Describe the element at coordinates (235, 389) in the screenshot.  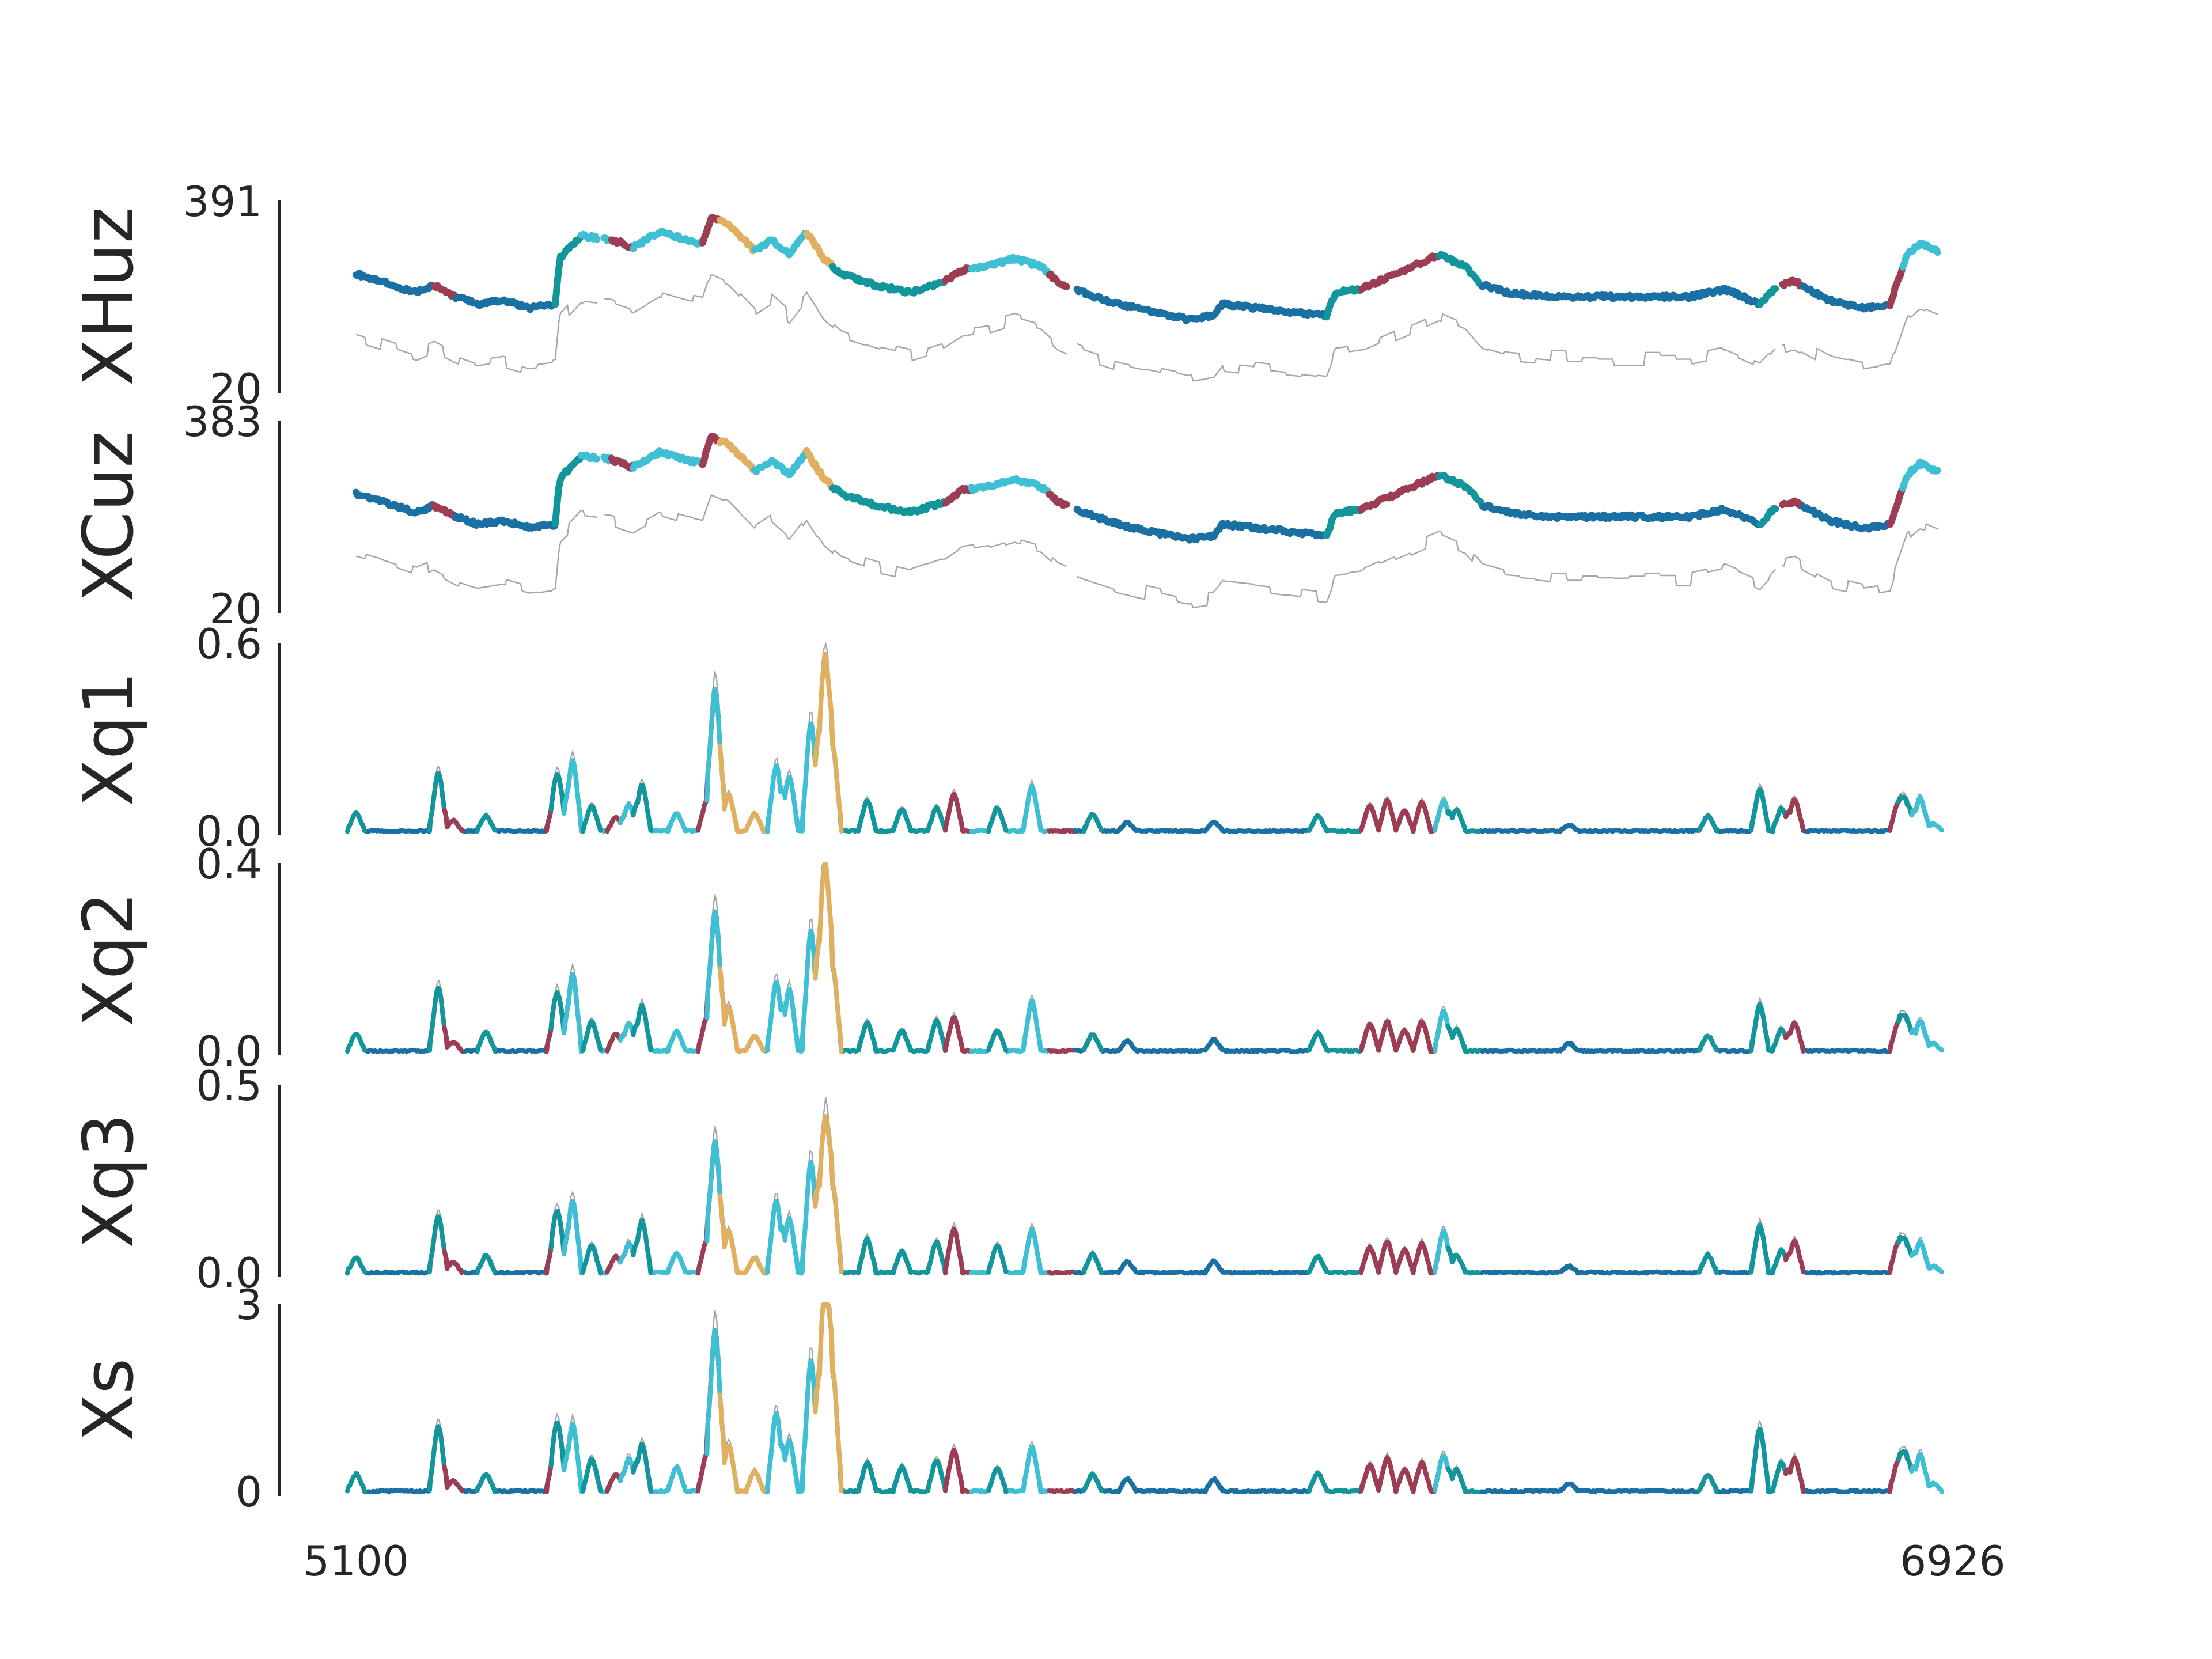
I see `y-tick-bottom: 20` at that location.